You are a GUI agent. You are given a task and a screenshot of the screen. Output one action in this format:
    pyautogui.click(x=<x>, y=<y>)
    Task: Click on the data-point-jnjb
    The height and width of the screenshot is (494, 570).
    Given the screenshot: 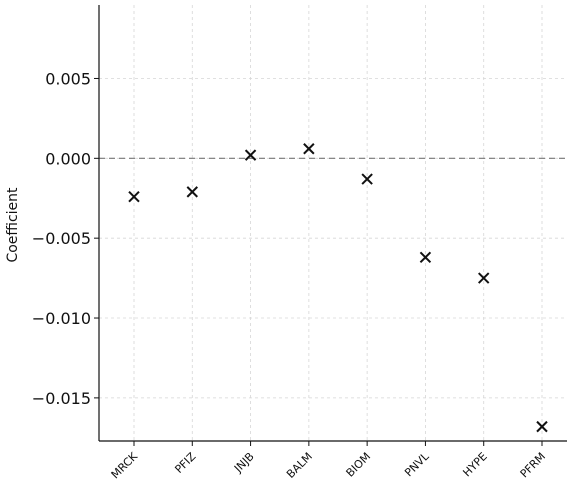 What is the action you would take?
    pyautogui.click(x=250, y=155)
    